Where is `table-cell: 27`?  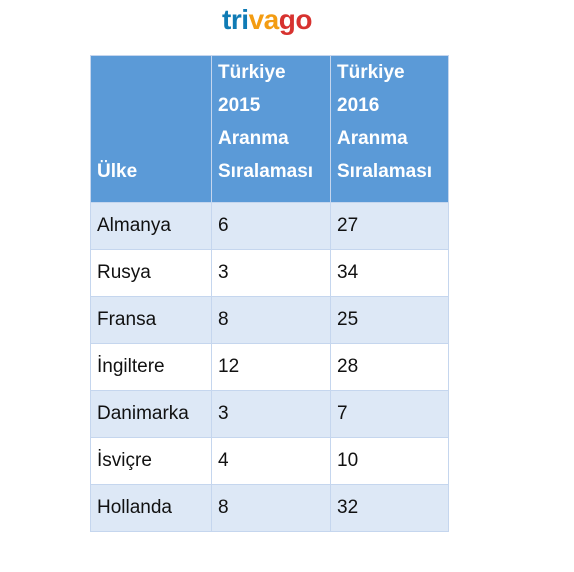 table-cell: 27 is located at coordinates (389, 226).